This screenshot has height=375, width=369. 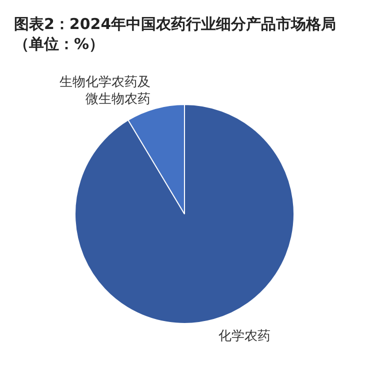 What do you see at coordinates (244, 336) in the screenshot?
I see `slice-label: 化学农药` at bounding box center [244, 336].